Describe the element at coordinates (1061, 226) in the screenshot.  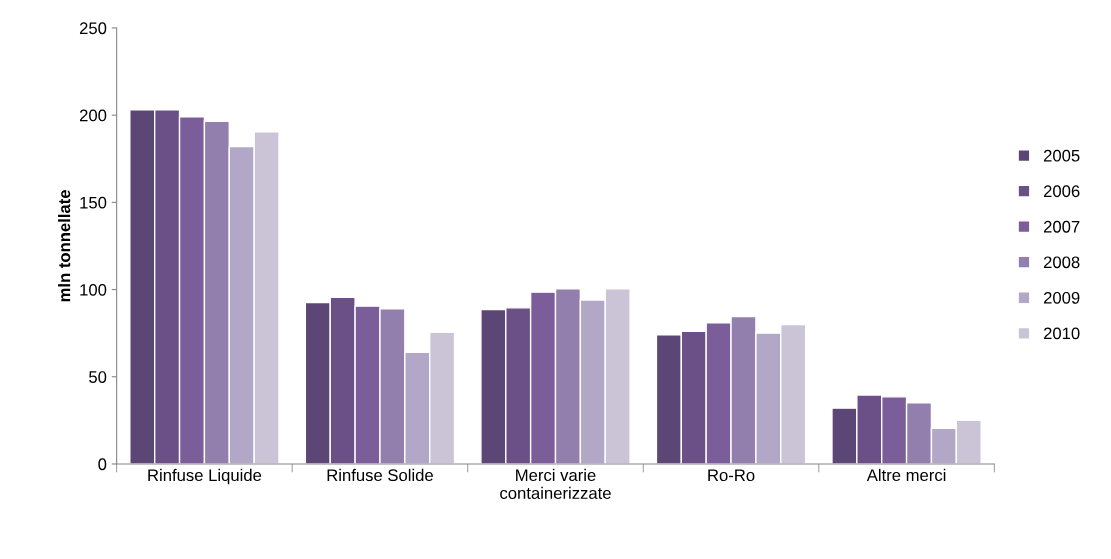
I see `legend-label: 2007` at that location.